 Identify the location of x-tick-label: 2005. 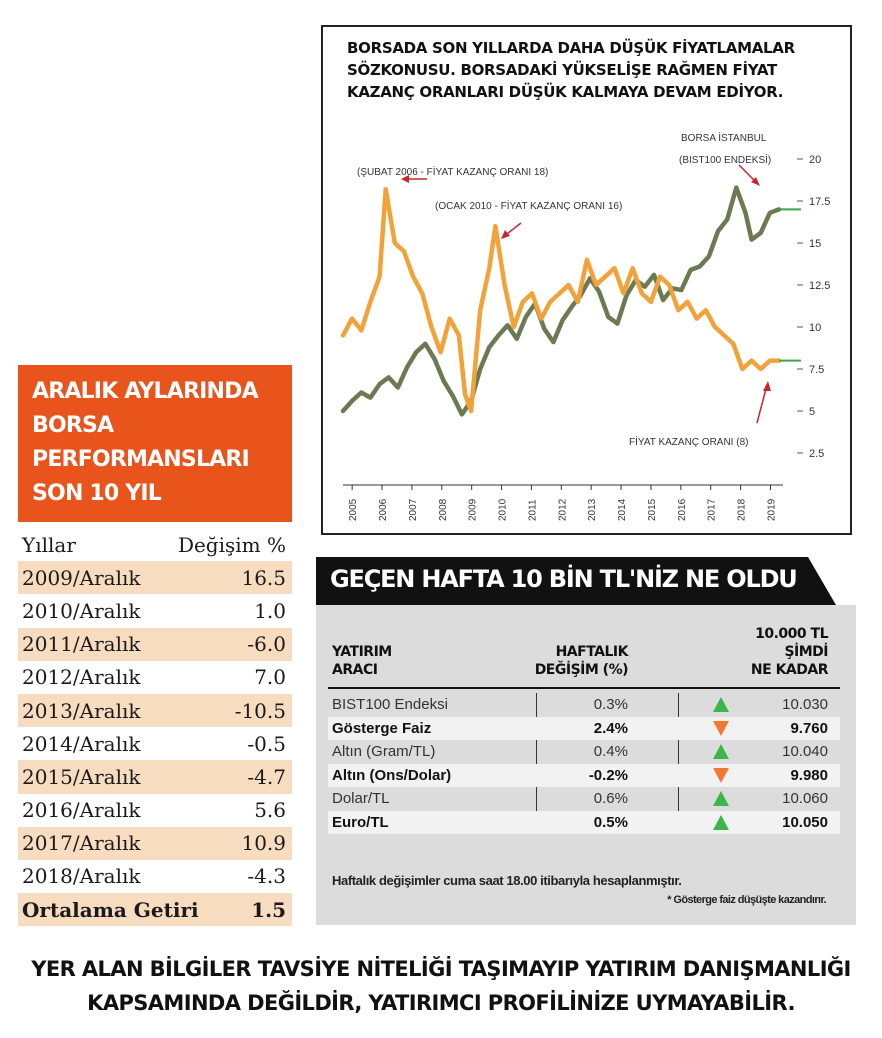
(353, 509).